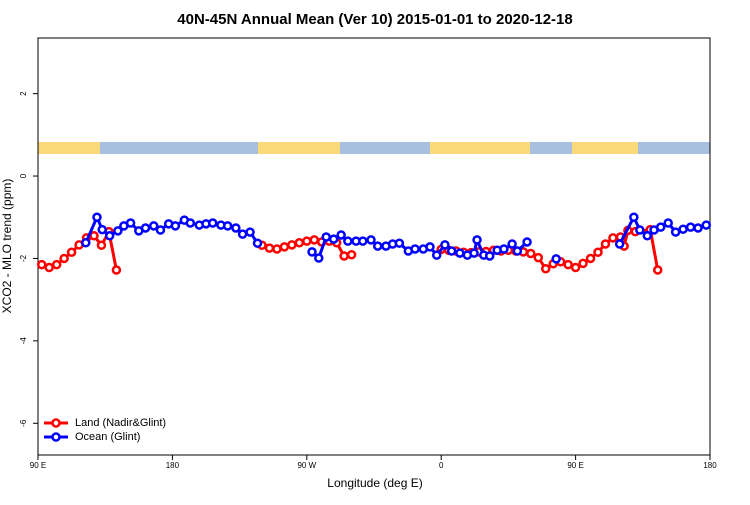 The height and width of the screenshot is (505, 750). I want to click on land-mask, so click(374, 148).